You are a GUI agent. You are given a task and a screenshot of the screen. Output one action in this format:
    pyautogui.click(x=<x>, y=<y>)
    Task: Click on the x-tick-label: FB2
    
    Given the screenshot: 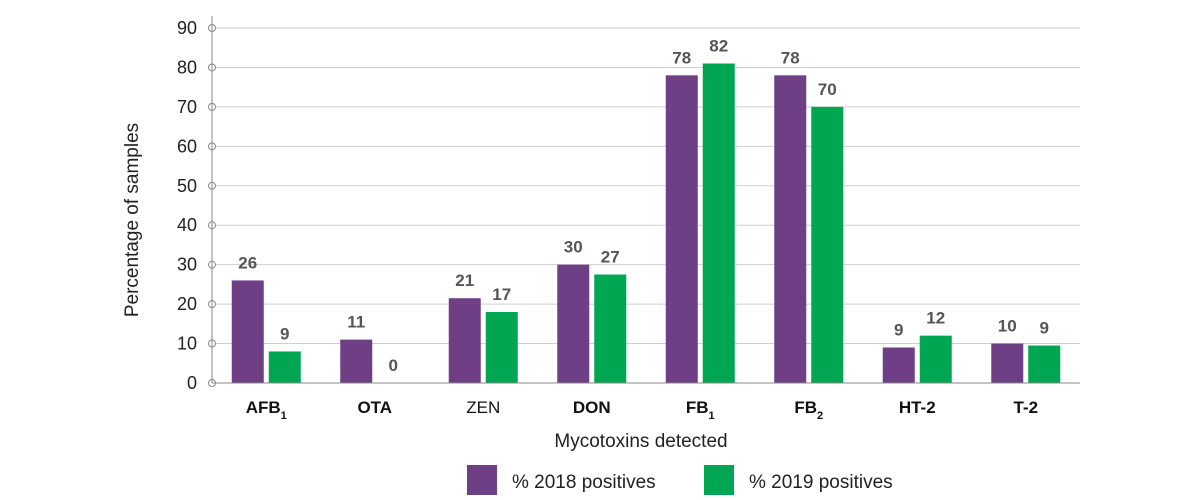 What is the action you would take?
    pyautogui.click(x=808, y=410)
    